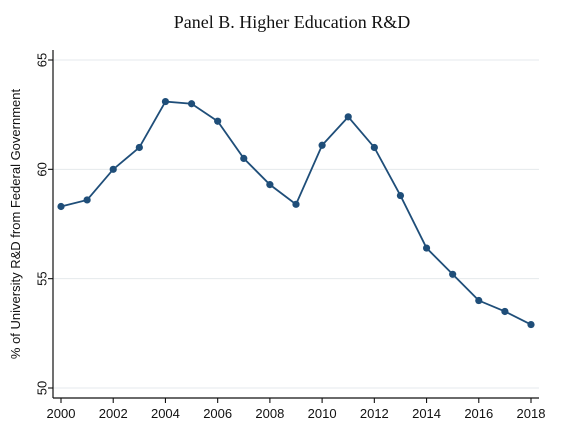 The image size is (584, 438). What do you see at coordinates (296, 204) in the screenshot?
I see `data-point-2009` at bounding box center [296, 204].